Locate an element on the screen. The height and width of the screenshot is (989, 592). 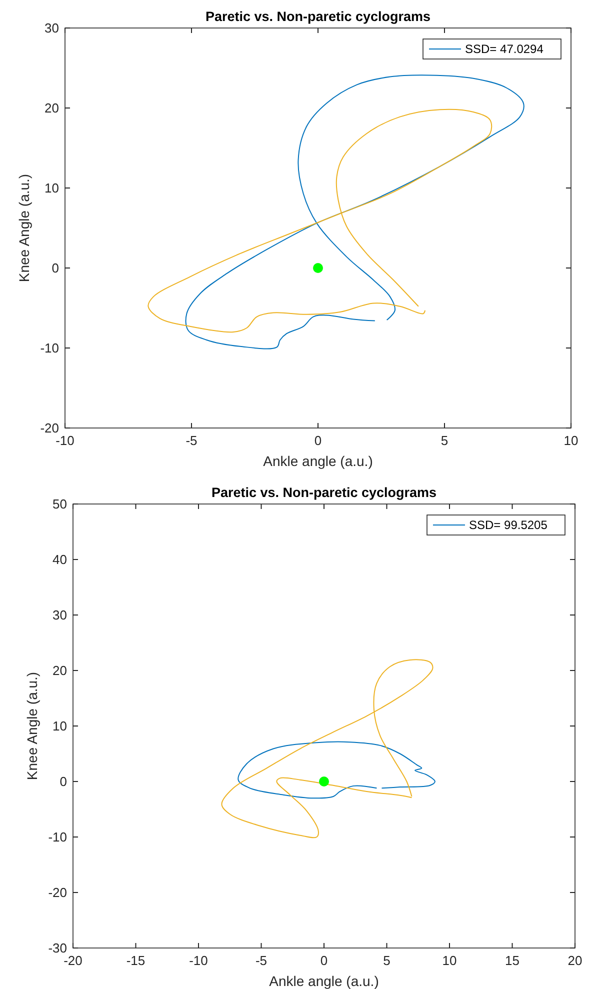
y-tick-label: -30 is located at coordinates (57, 948).